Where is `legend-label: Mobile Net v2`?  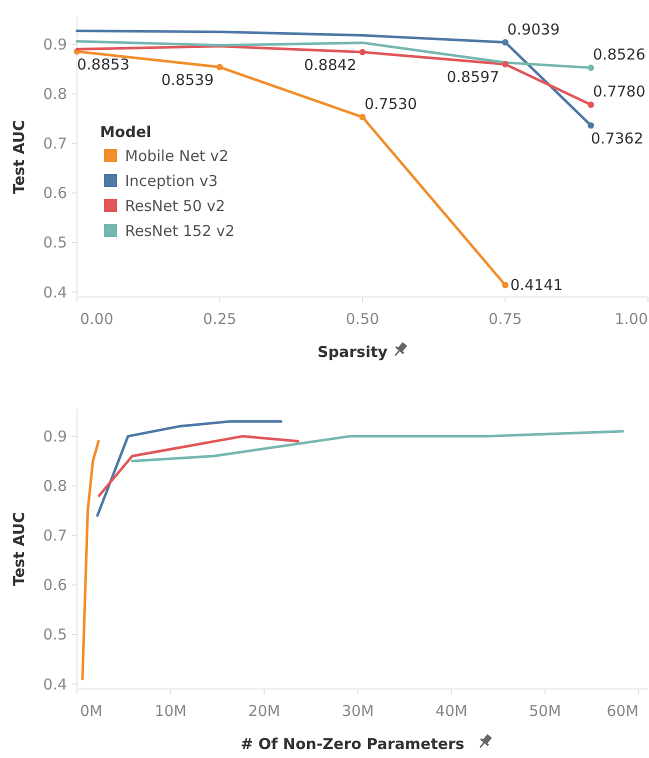 legend-label: Mobile Net v2 is located at coordinates (176, 156).